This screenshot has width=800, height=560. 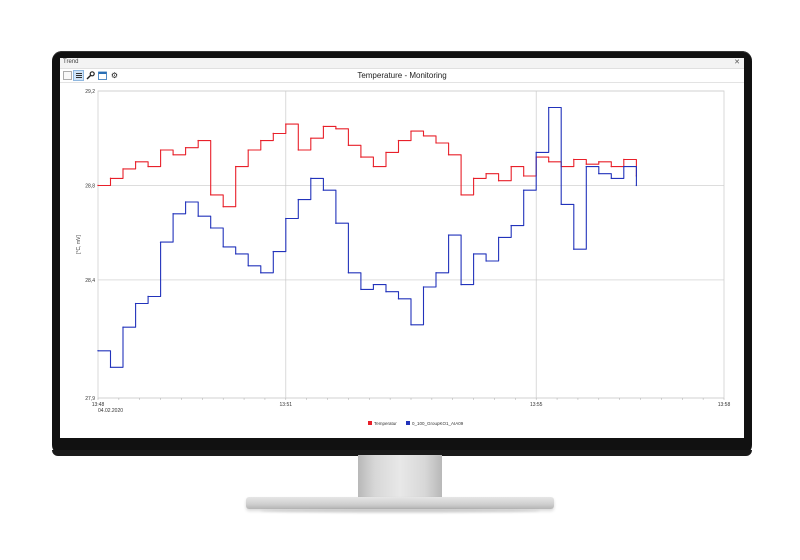 What do you see at coordinates (400, 477) in the screenshot?
I see `monitor-stand-neck` at bounding box center [400, 477].